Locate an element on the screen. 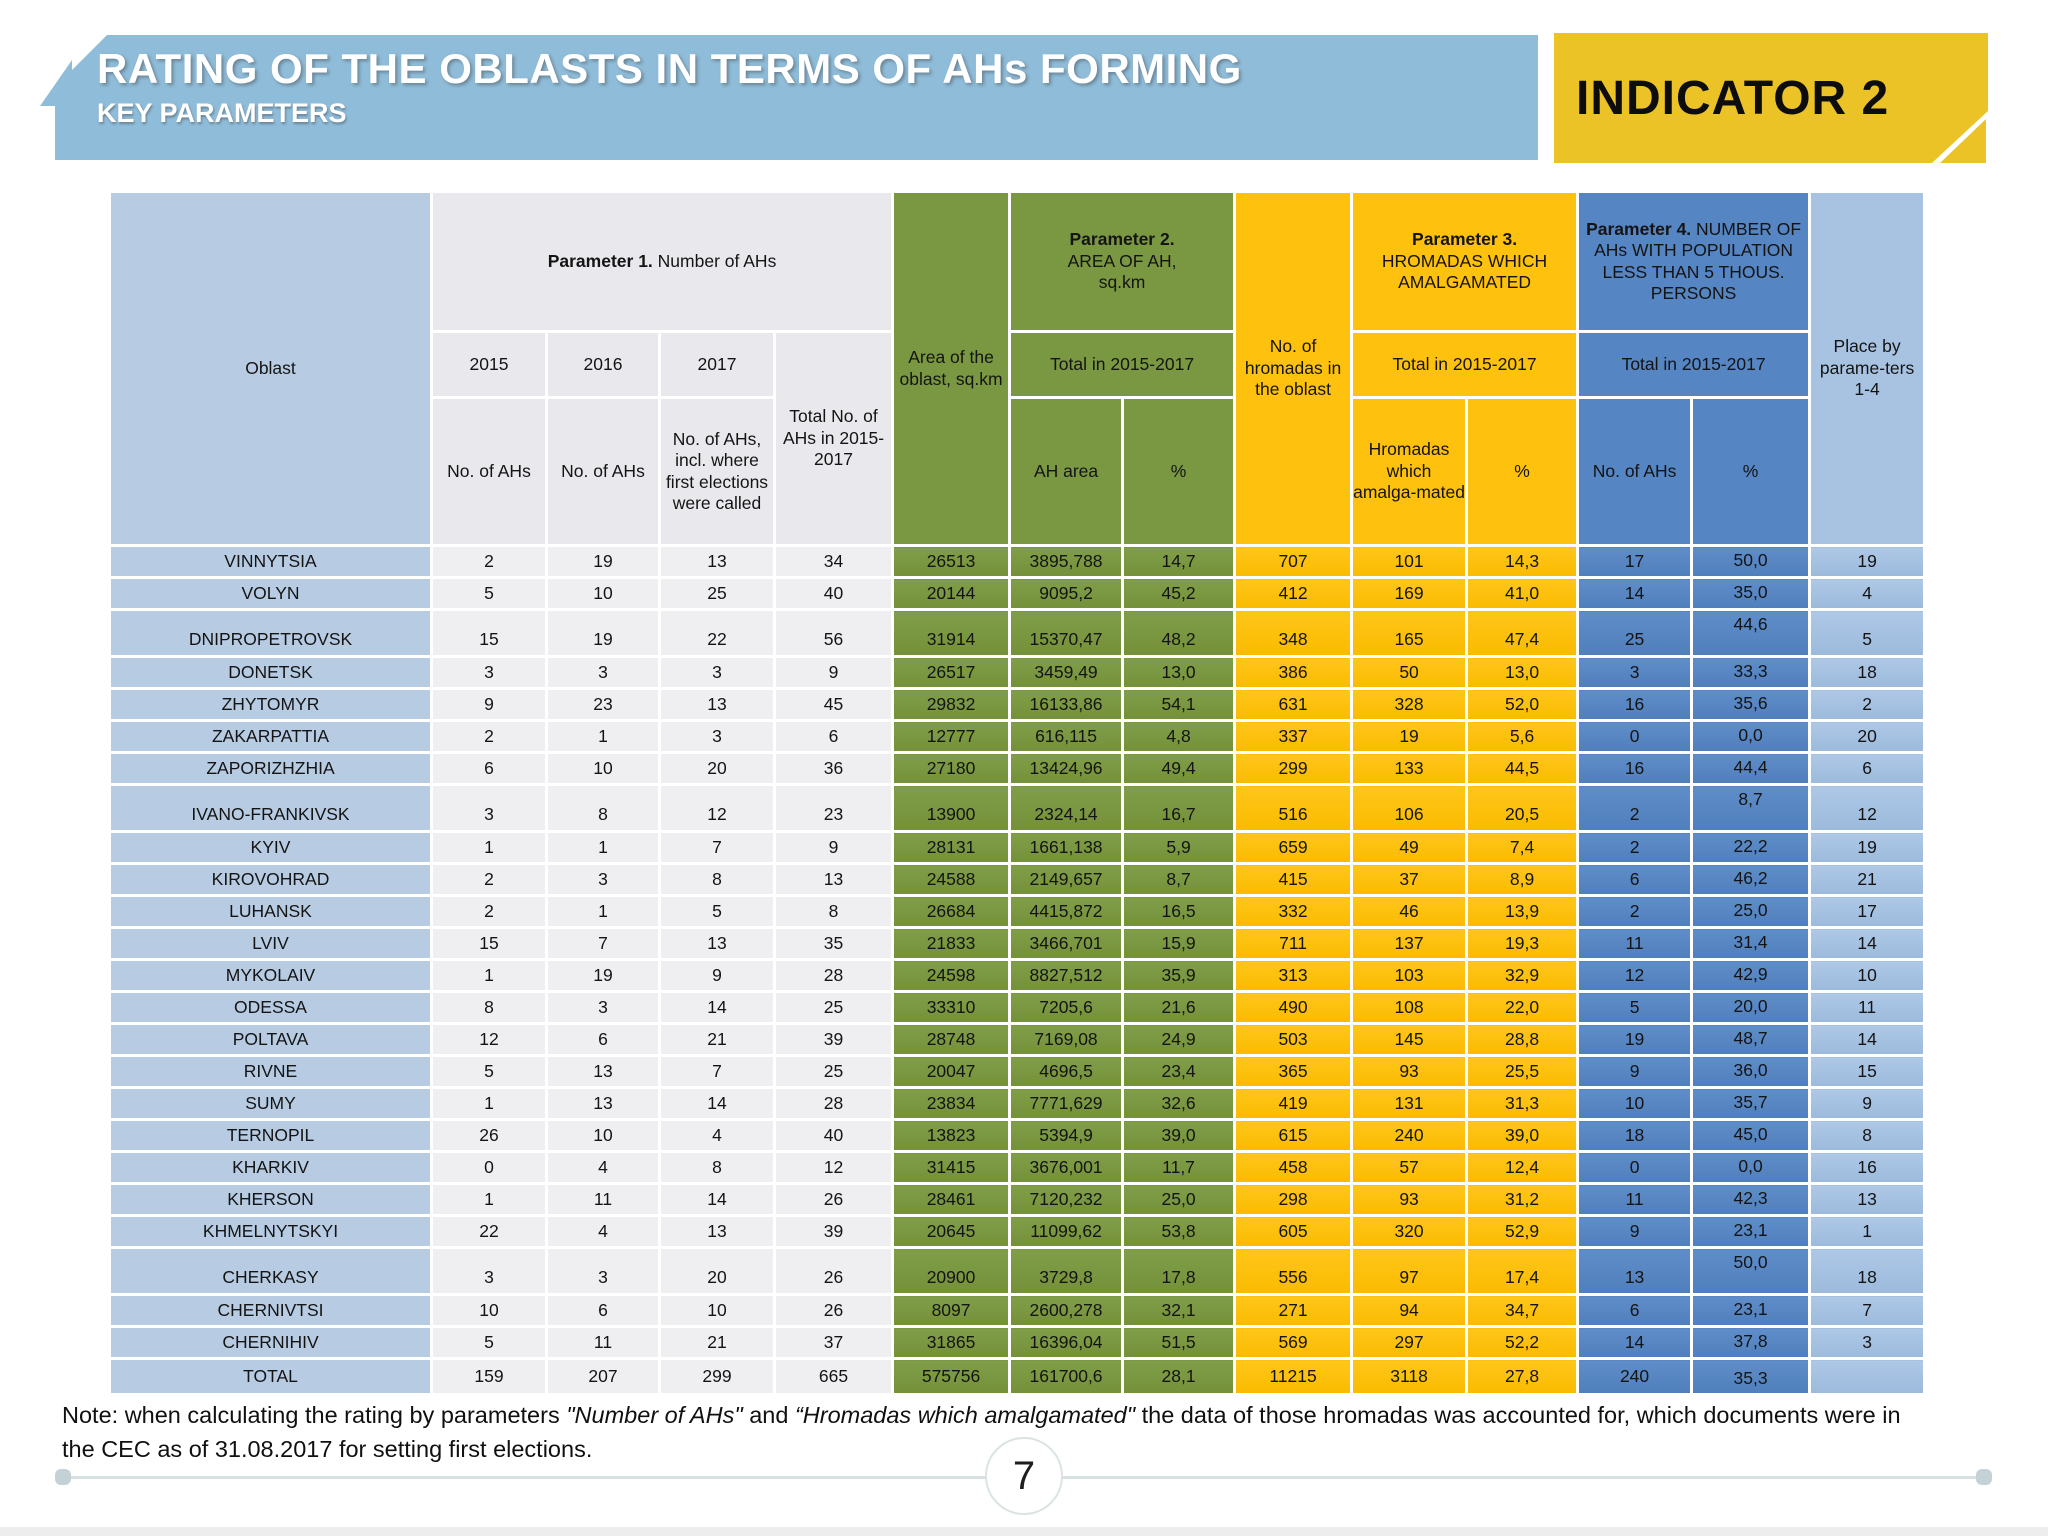 Image resolution: width=2048 pixels, height=1536 pixels. cell-p1-2017: 12 is located at coordinates (717, 808).